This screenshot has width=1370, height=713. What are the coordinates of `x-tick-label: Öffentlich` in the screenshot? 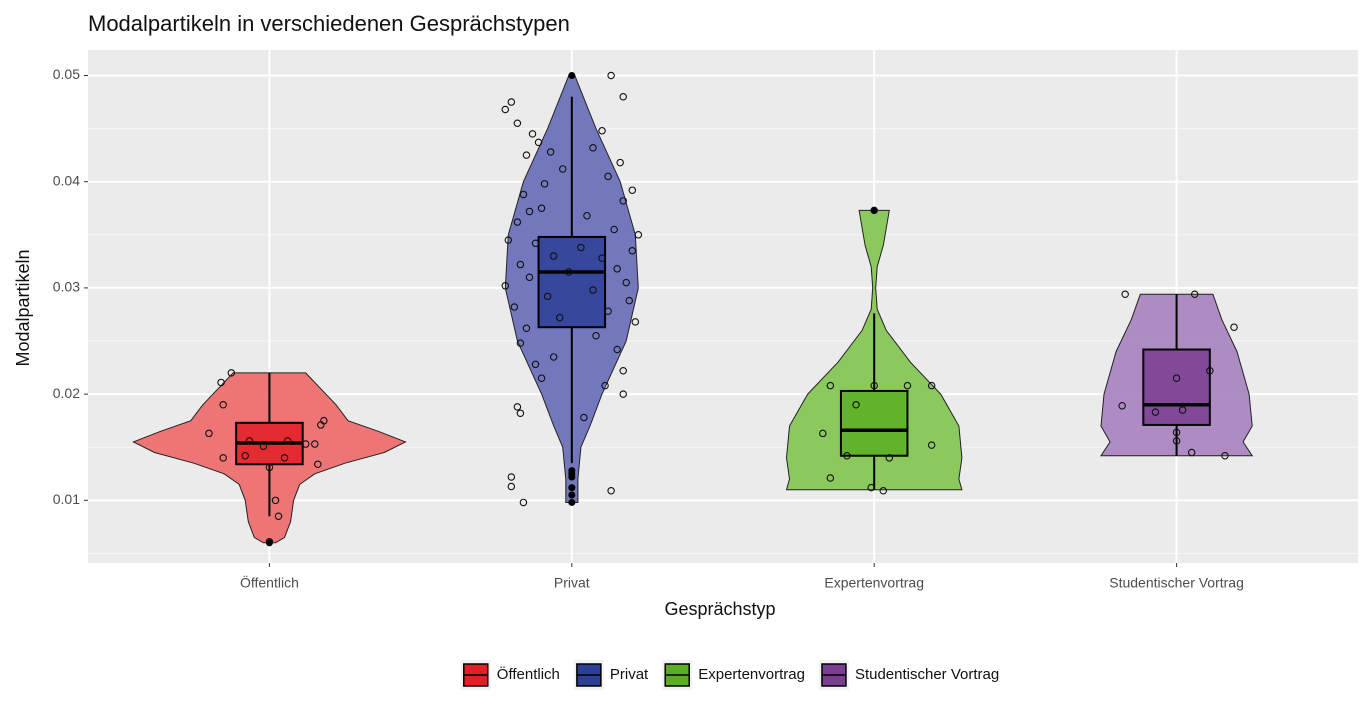 It's located at (269, 582).